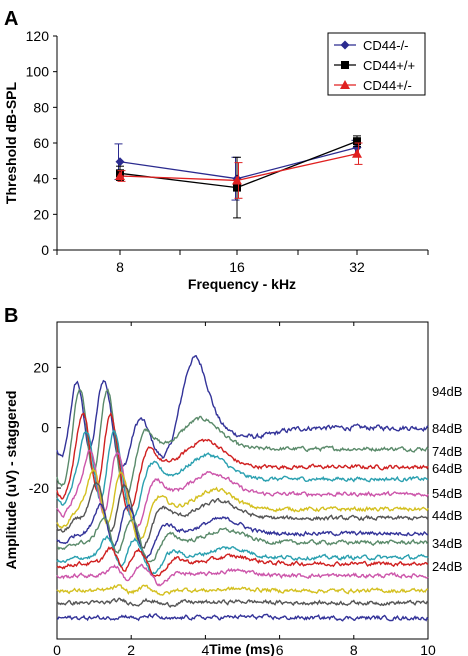 The width and height of the screenshot is (468, 656). What do you see at coordinates (11, 19) in the screenshot?
I see `panel-a-label: A` at bounding box center [11, 19].